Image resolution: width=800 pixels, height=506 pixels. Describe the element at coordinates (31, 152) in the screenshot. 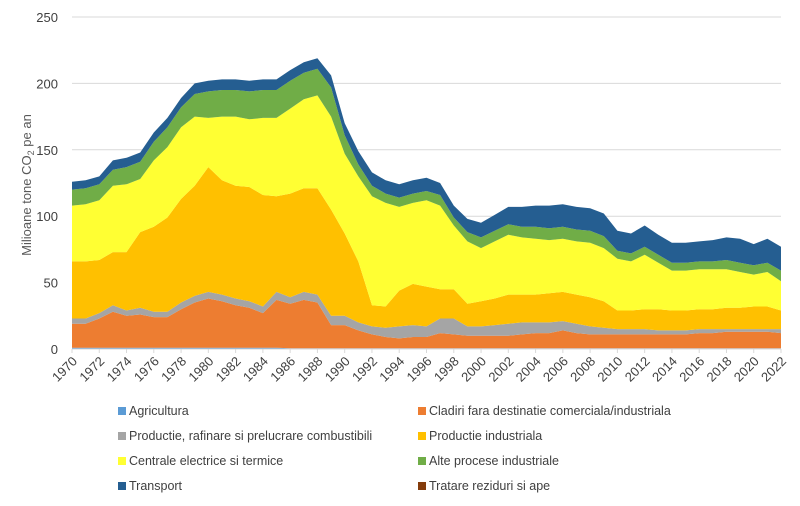

I see `y-axis-label-subscript: 2` at that location.